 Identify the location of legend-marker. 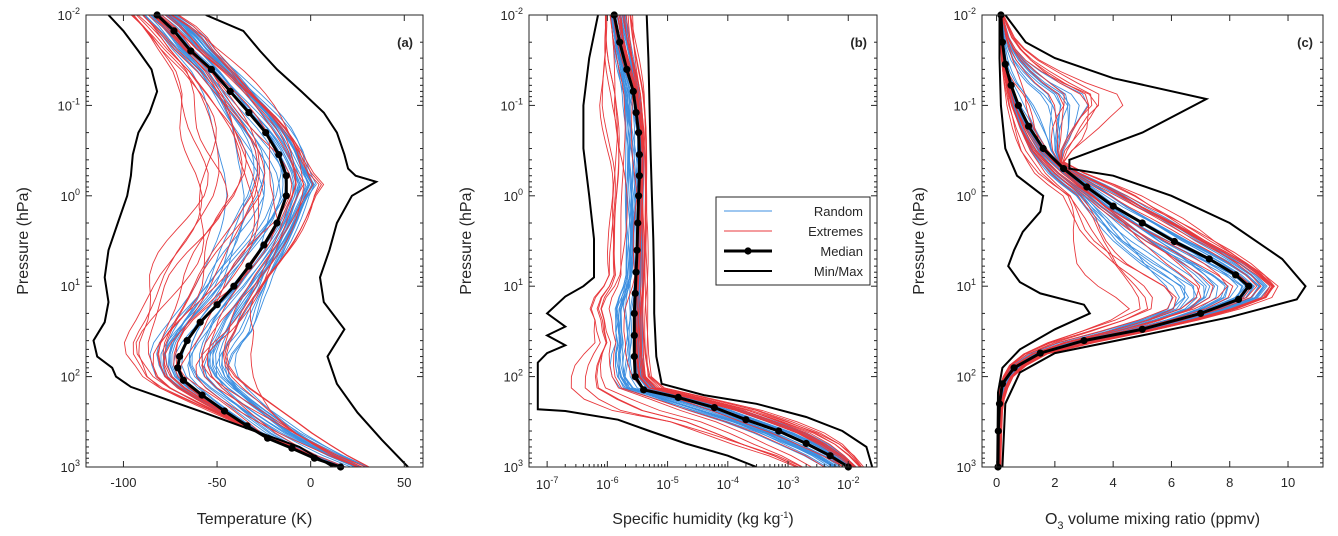
(748, 251).